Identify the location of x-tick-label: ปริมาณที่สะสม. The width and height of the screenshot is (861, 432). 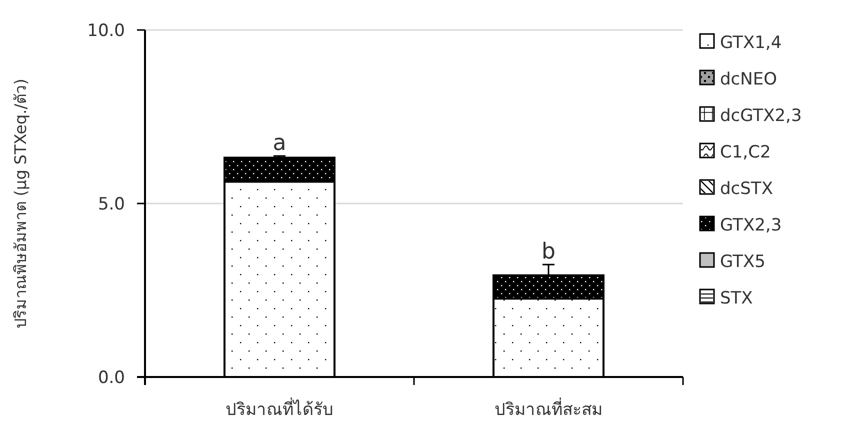
(548, 408).